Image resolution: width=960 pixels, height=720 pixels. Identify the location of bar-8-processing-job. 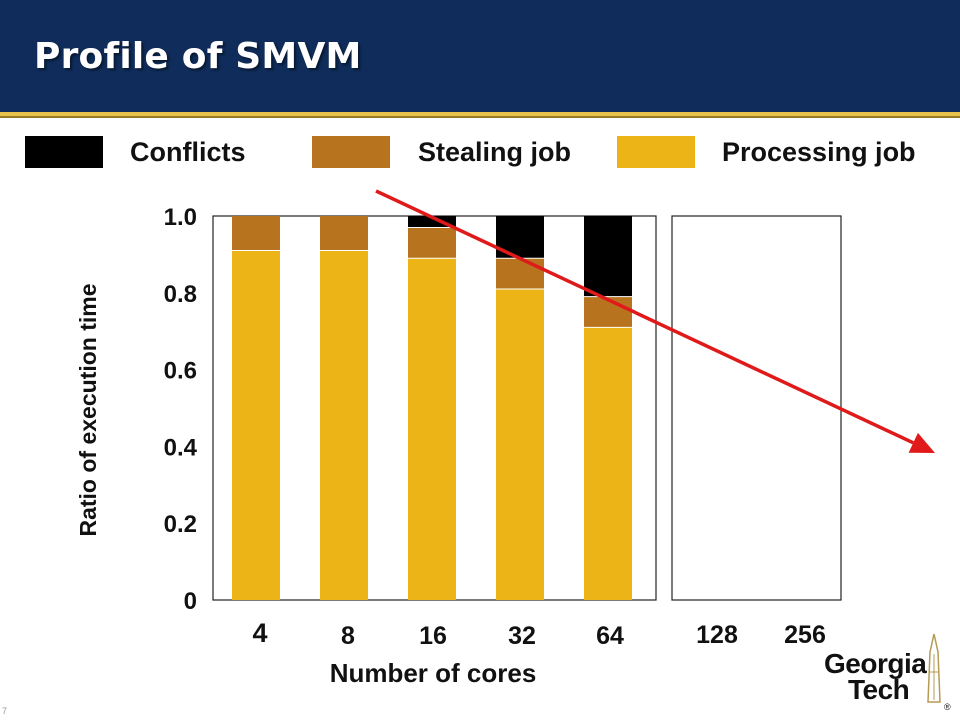
(344, 425).